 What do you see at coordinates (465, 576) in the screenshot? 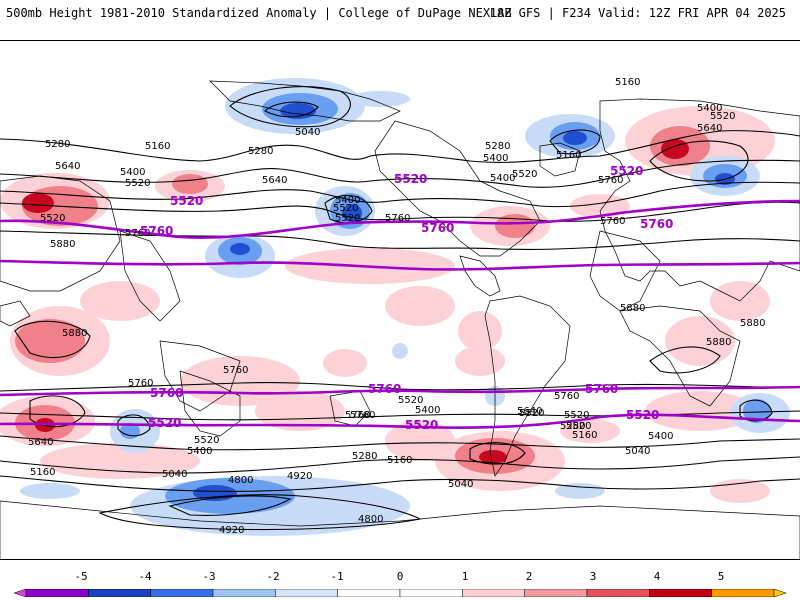
I see `colorbar-tick: 1` at bounding box center [465, 576].